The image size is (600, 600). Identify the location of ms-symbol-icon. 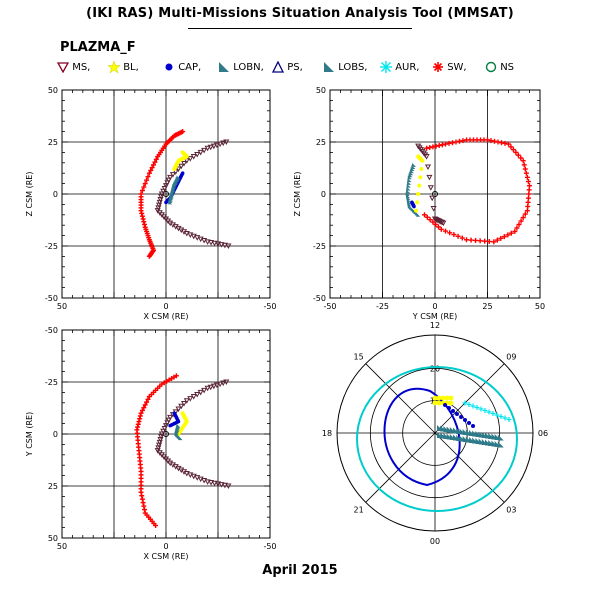
(63, 68).